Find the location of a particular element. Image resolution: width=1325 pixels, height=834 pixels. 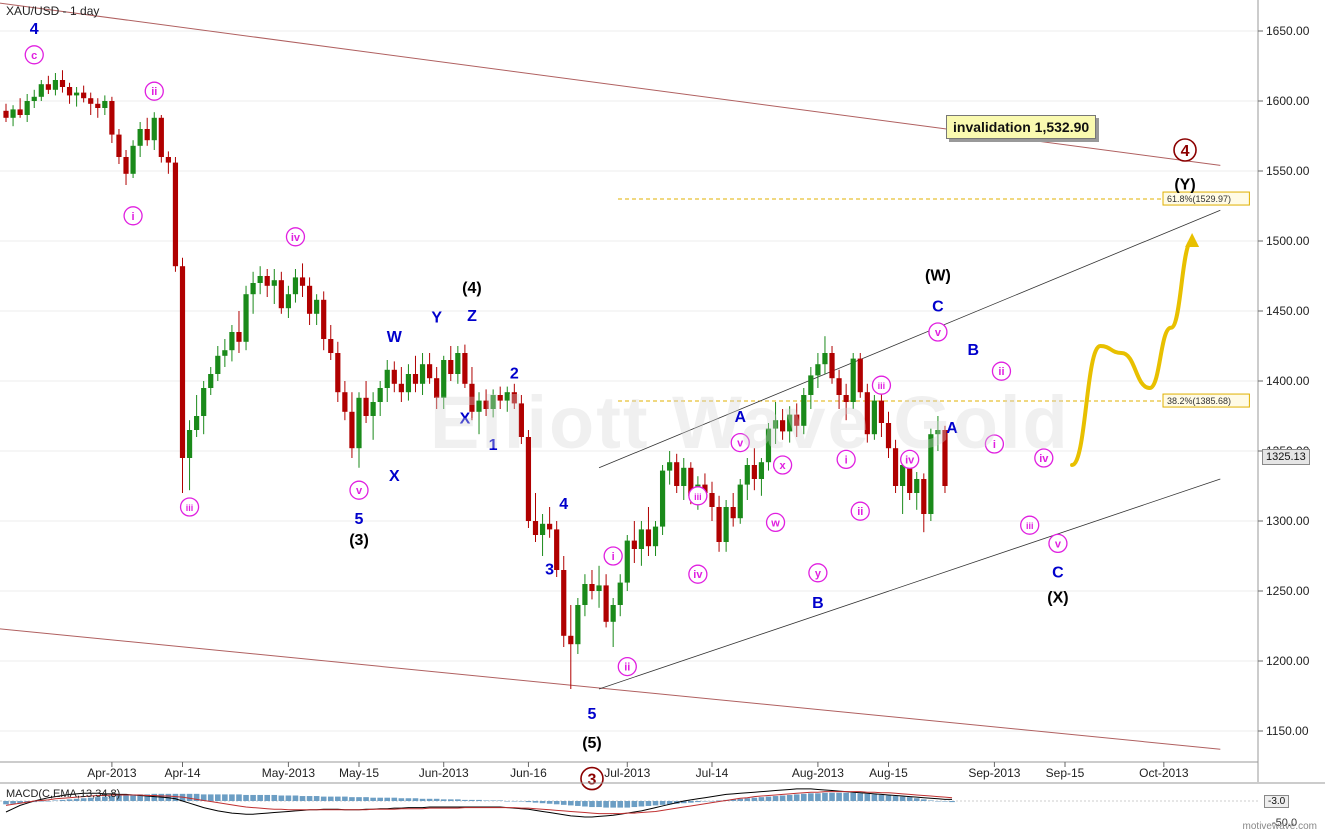

projection-path is located at coordinates (1135, 350).